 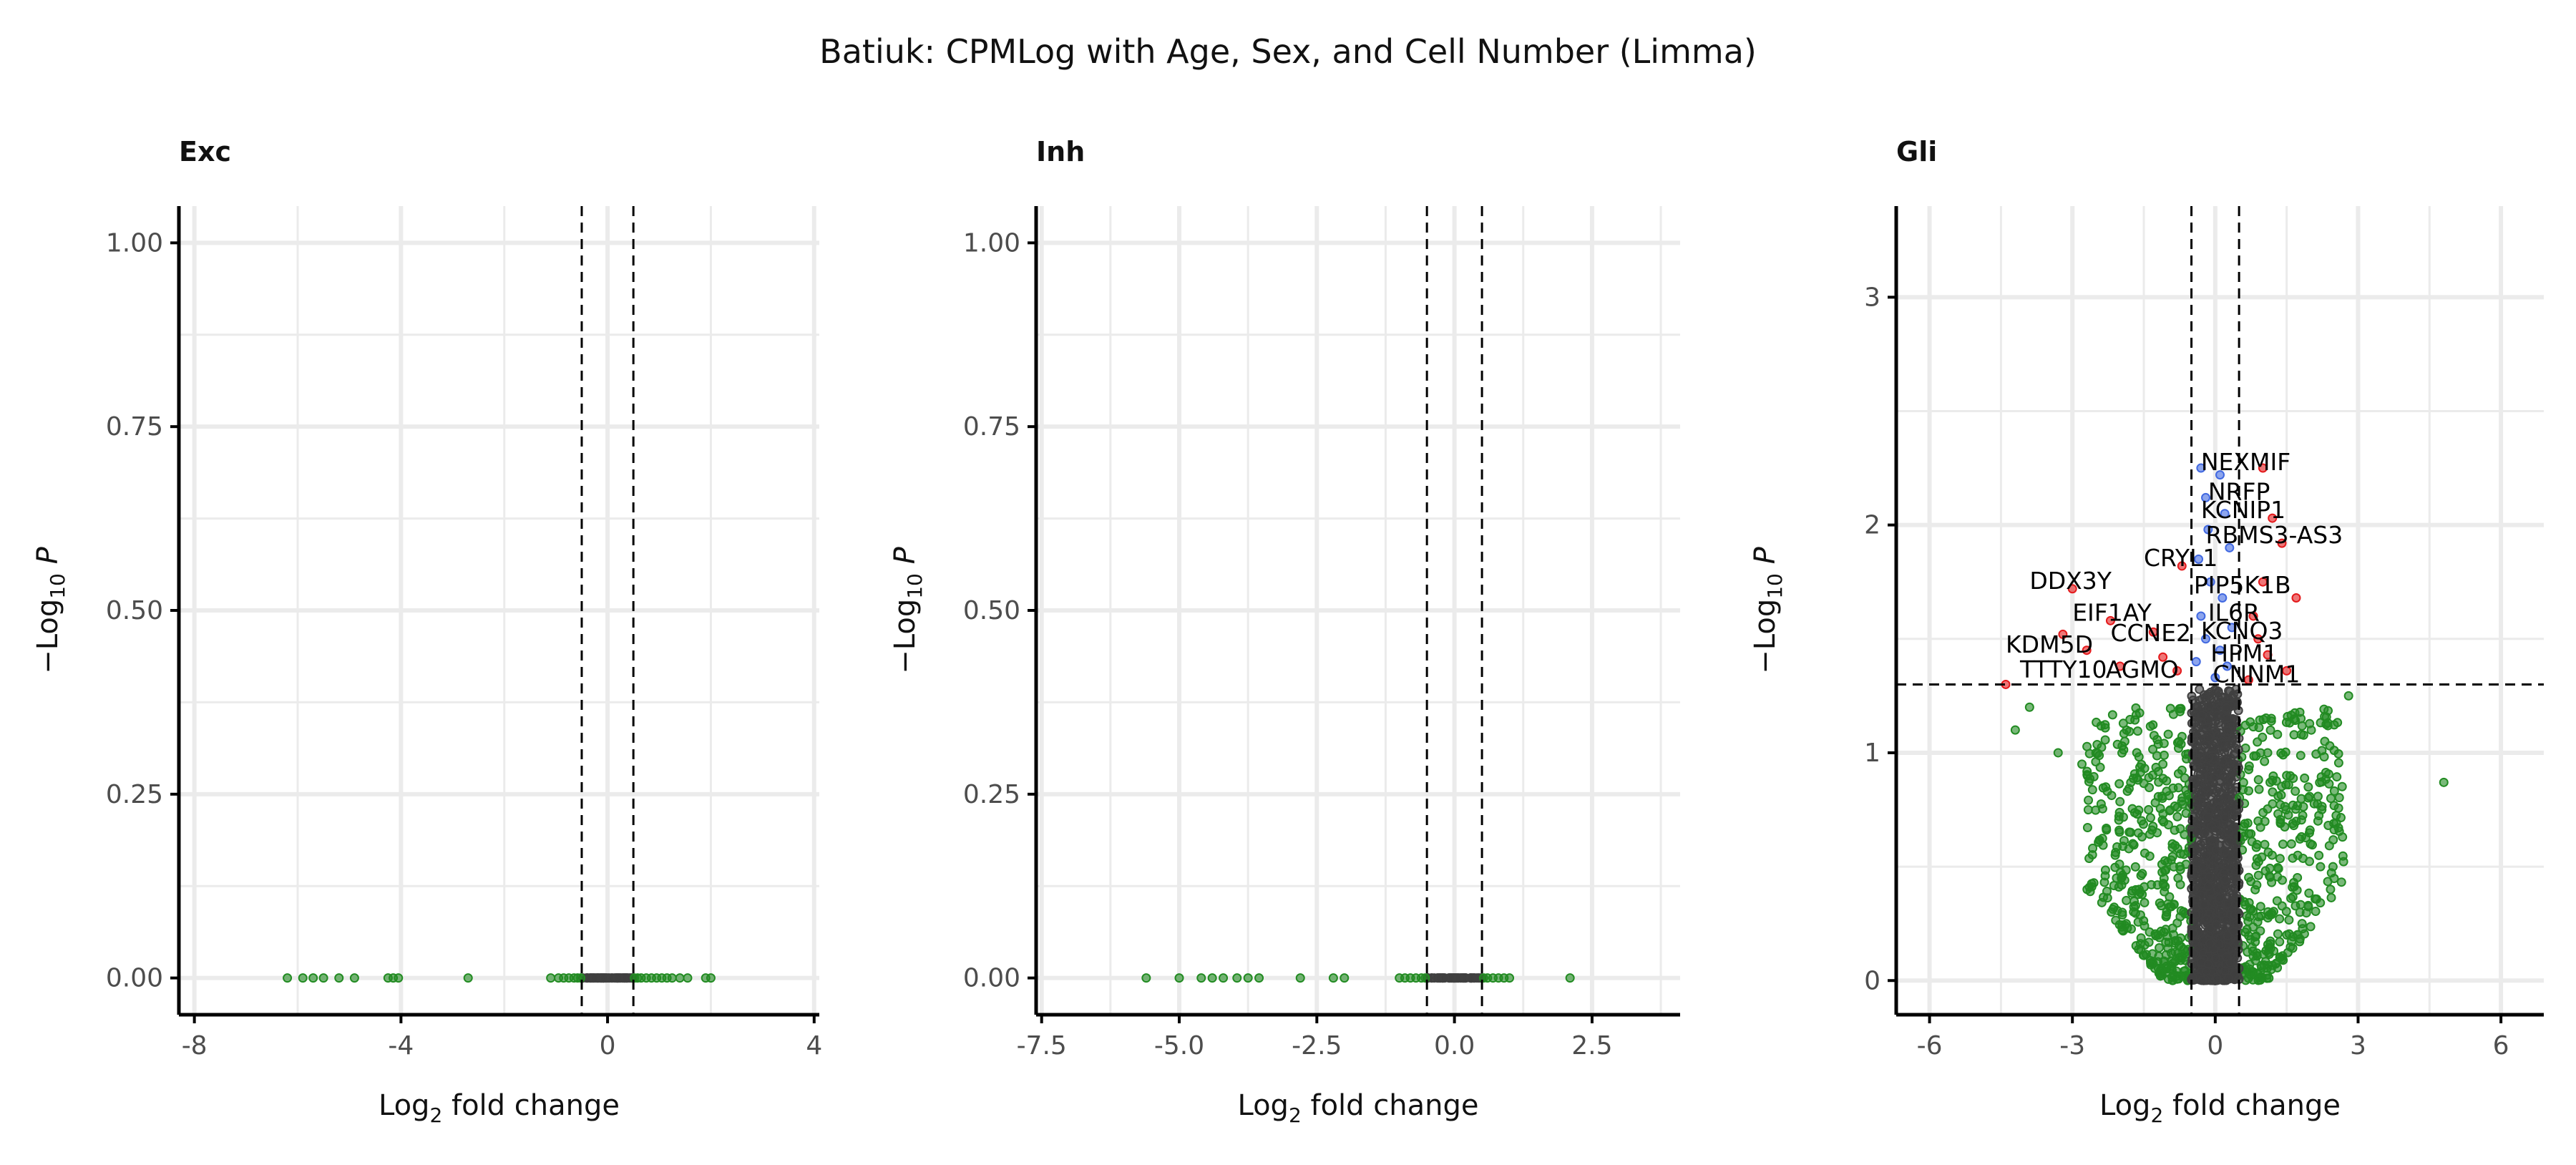 What do you see at coordinates (2244, 654) in the screenshot?
I see `gene-label: HPM1` at bounding box center [2244, 654].